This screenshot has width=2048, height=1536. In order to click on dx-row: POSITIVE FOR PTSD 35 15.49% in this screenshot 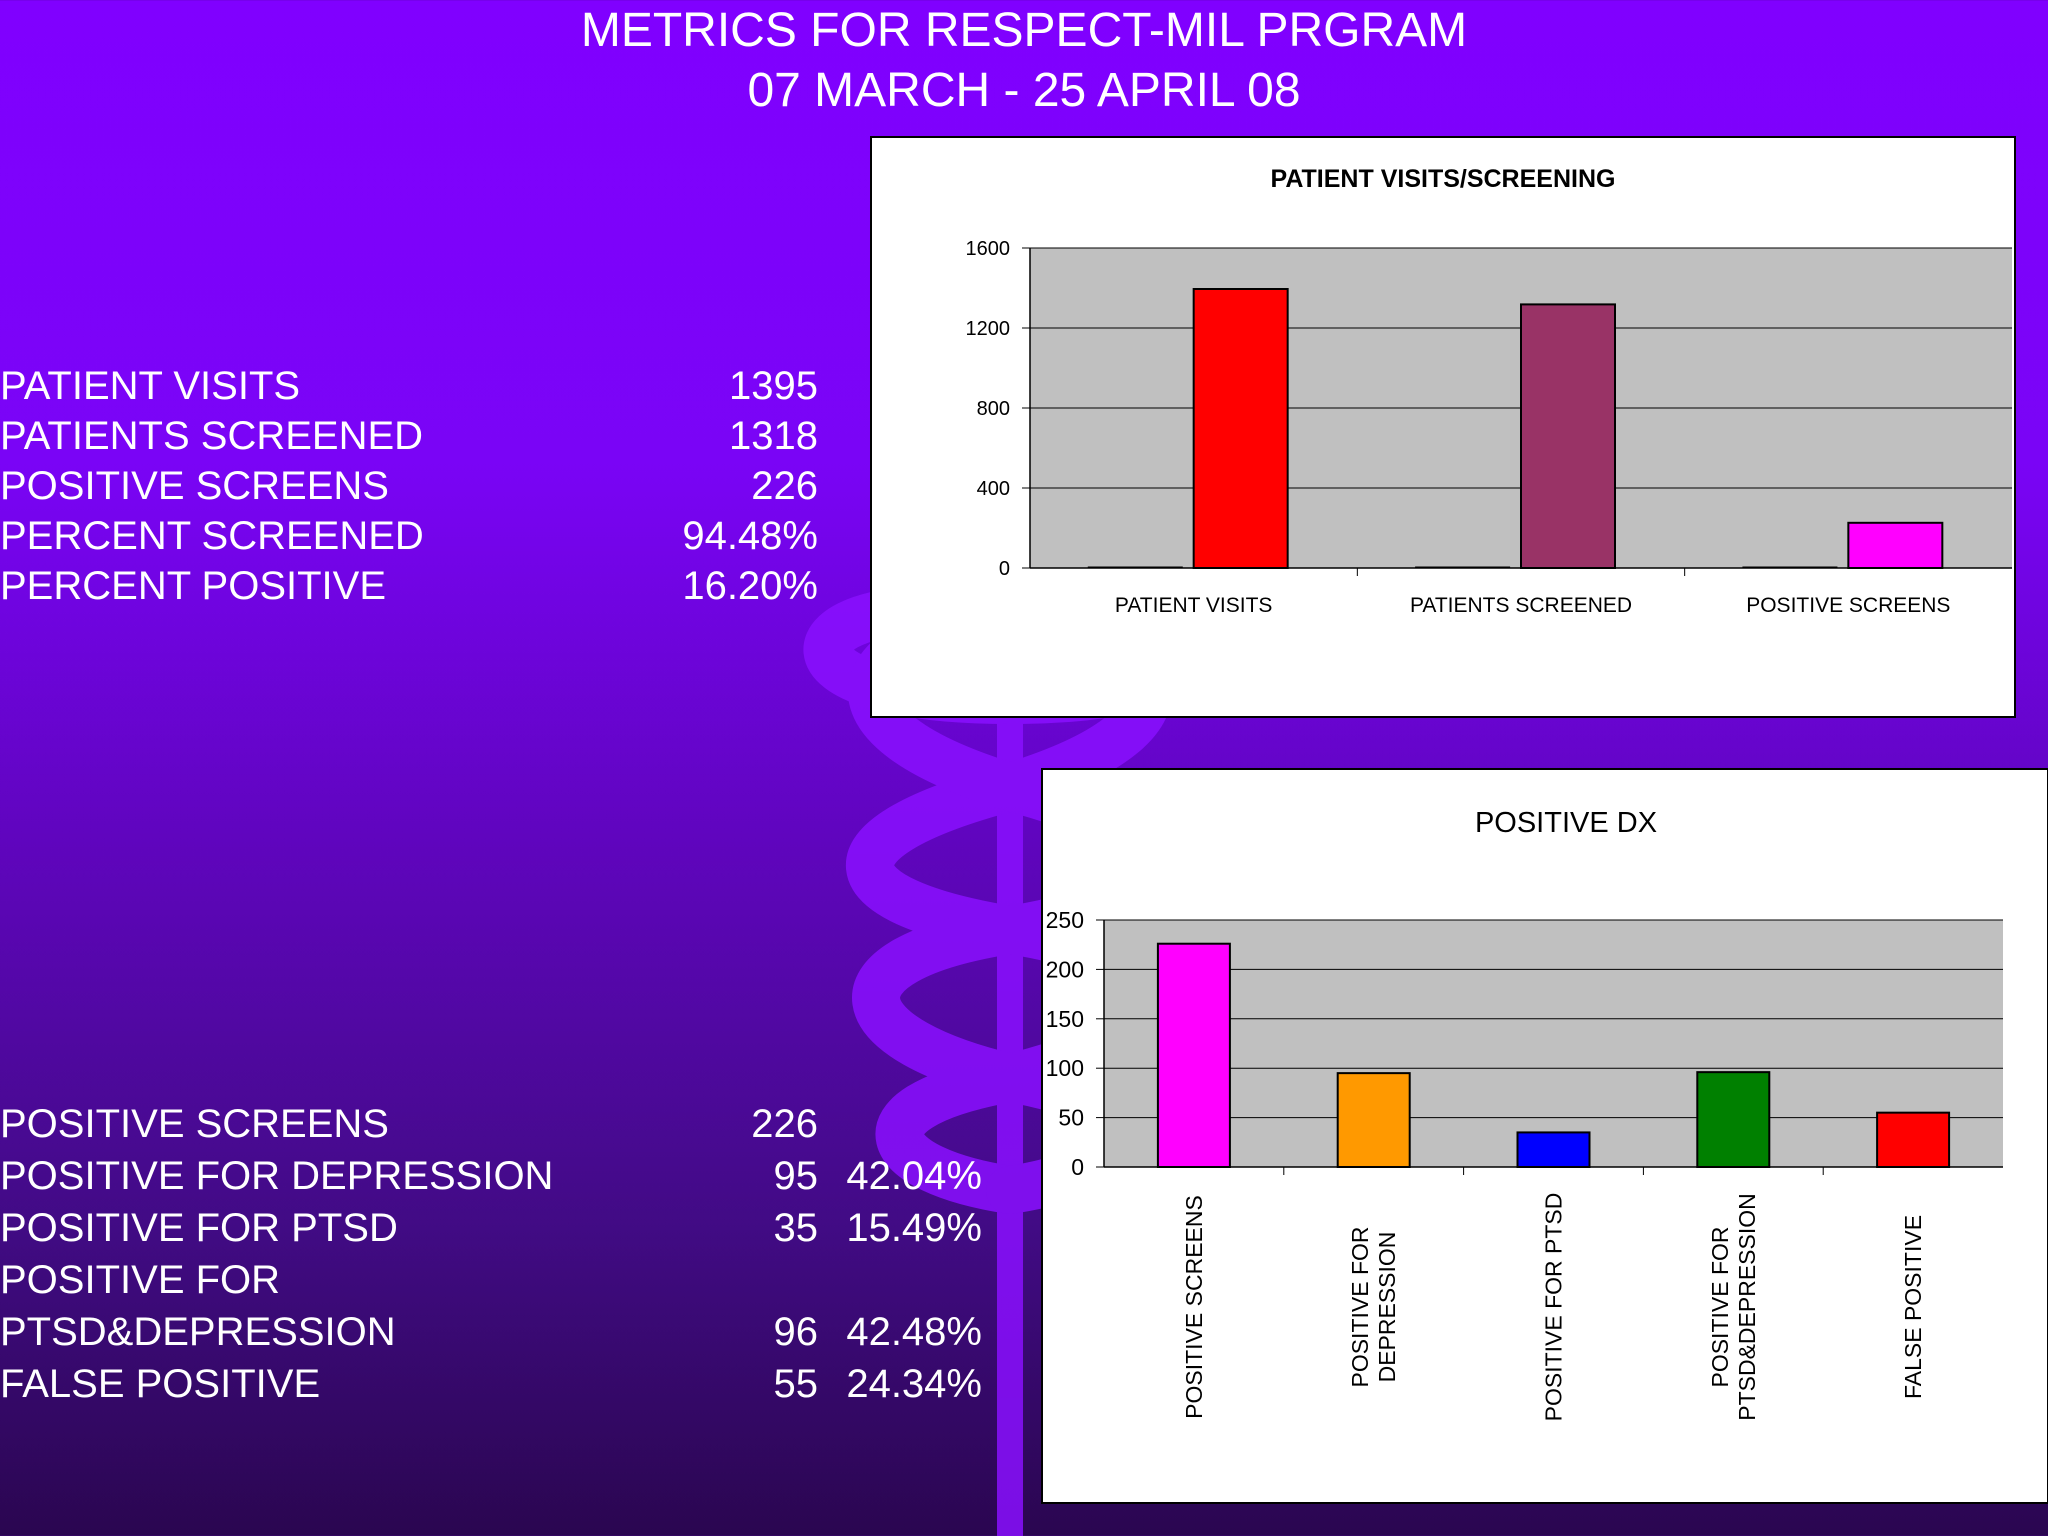, I will do `click(495, 1228)`.